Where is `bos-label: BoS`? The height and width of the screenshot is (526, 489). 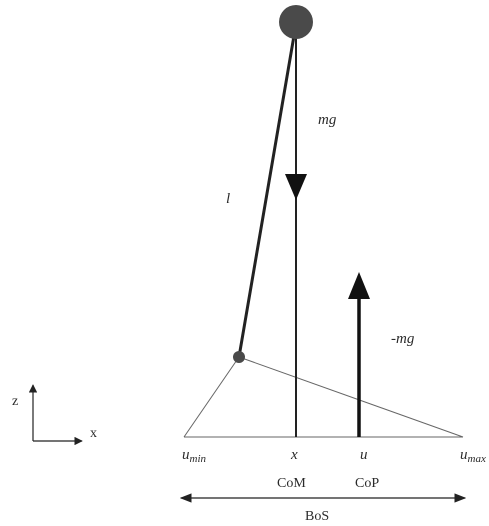
bos-label: BoS is located at coordinates (317, 516).